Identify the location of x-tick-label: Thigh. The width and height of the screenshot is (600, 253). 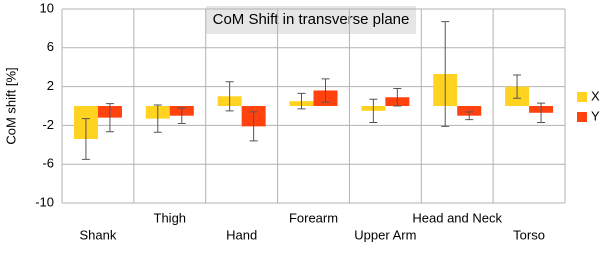
(170, 217).